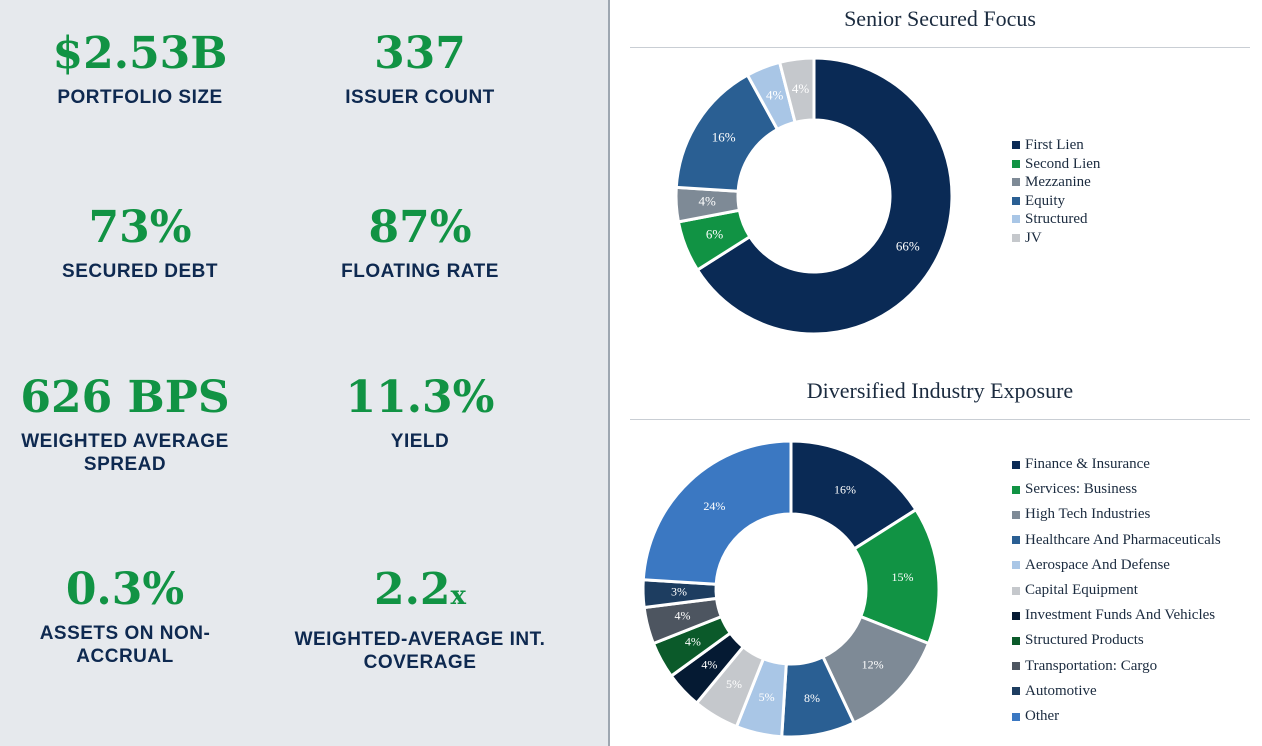  I want to click on stat-issuer-count: 337 ISSUER COUNT, so click(420, 68).